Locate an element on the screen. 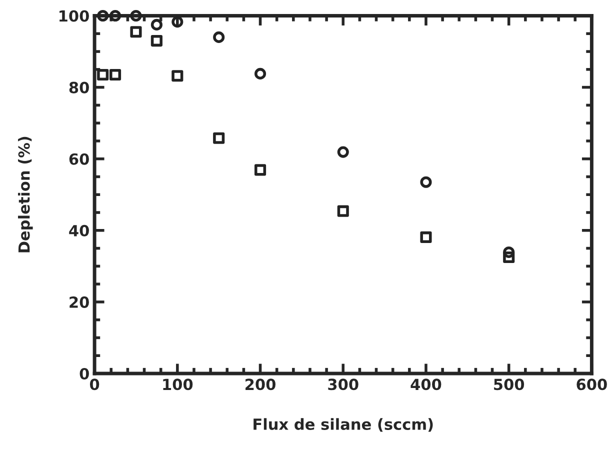 This screenshot has width=610, height=450. y-tick-label: 60 is located at coordinates (79, 159).